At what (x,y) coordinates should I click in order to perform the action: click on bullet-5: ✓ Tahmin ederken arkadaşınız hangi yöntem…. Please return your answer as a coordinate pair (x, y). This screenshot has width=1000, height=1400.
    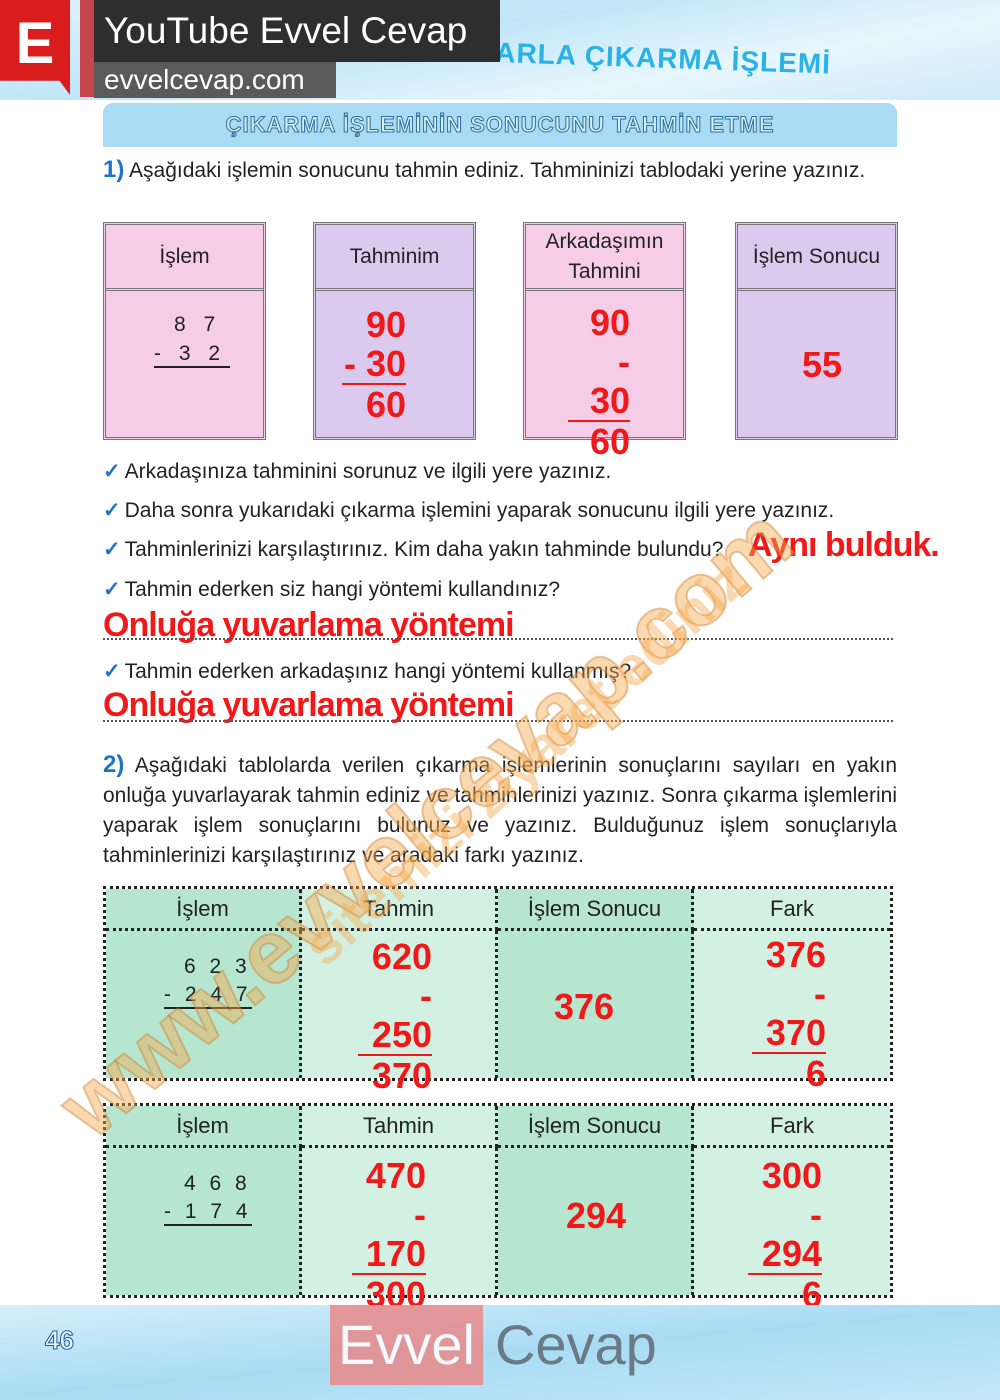
    Looking at the image, I should click on (367, 672).